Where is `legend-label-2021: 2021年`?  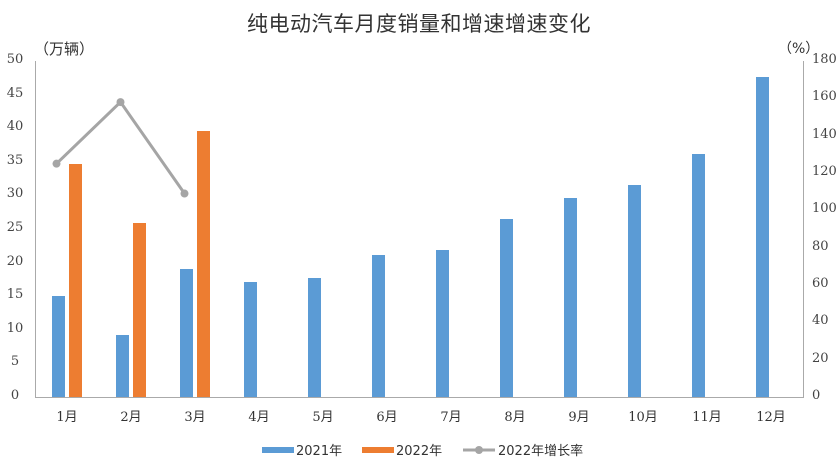 legend-label-2021: 2021年 is located at coordinates (319, 451).